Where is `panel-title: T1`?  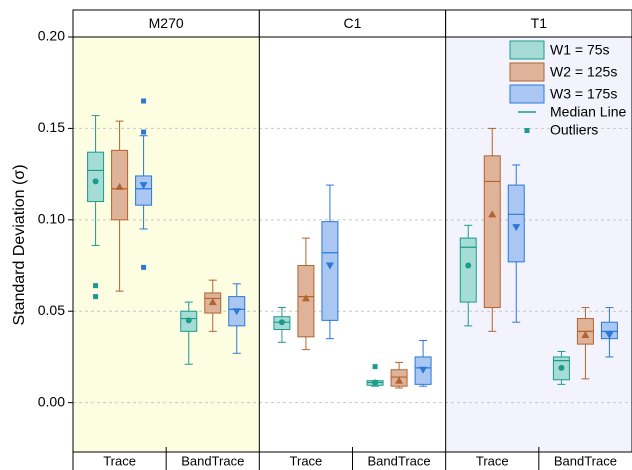
panel-title: T1 is located at coordinates (539, 23).